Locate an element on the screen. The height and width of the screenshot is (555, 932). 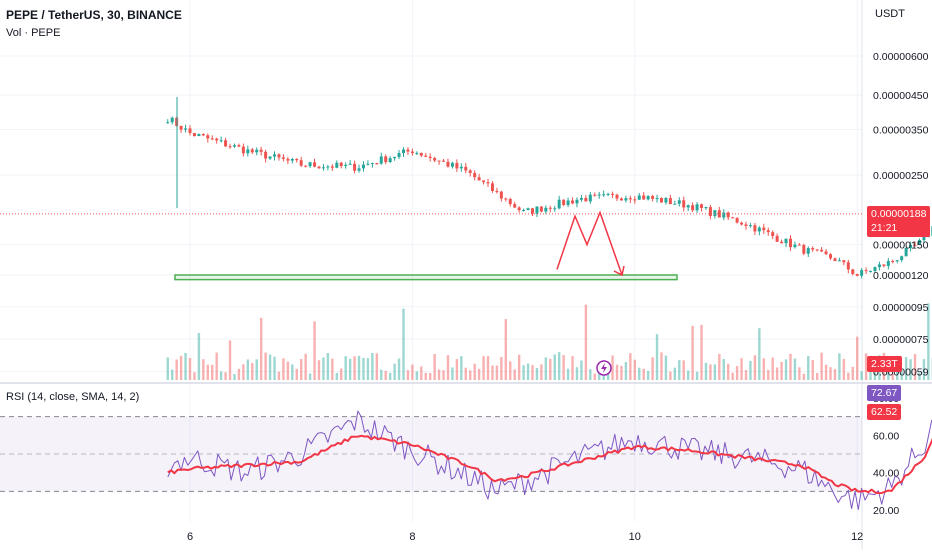
rsi-tick-label: 40.00 is located at coordinates (886, 474).